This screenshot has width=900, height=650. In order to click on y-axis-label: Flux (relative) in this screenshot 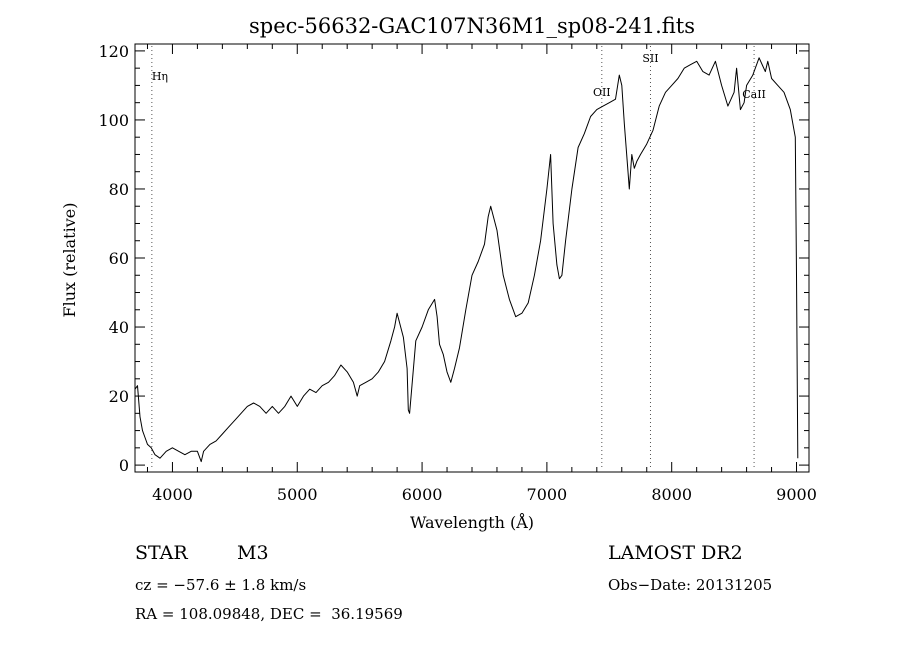, I will do `click(69, 260)`.